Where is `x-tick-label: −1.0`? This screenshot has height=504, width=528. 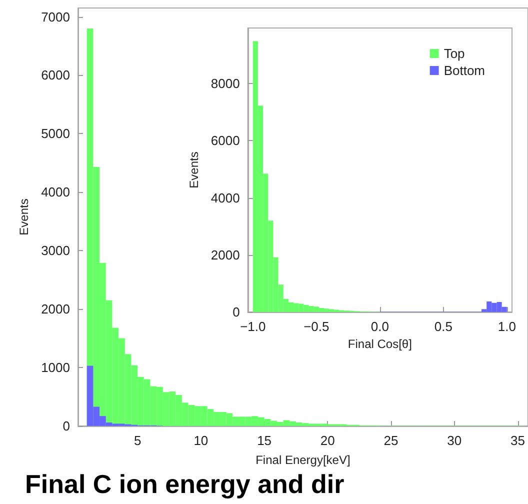
x-tick-label: −1.0 is located at coordinates (253, 326).